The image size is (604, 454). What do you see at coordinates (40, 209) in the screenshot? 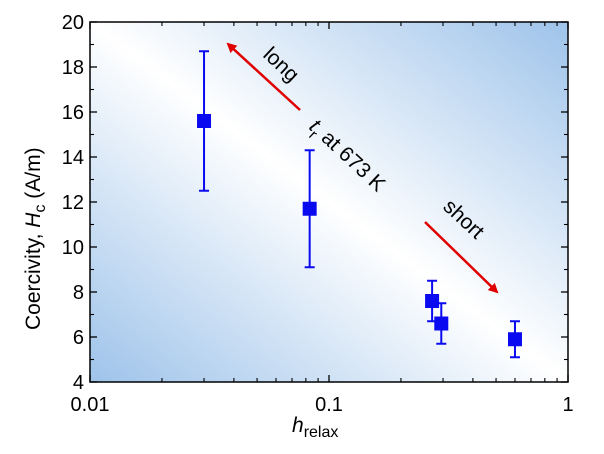
I see `y-axis-title-sub: c` at bounding box center [40, 209].